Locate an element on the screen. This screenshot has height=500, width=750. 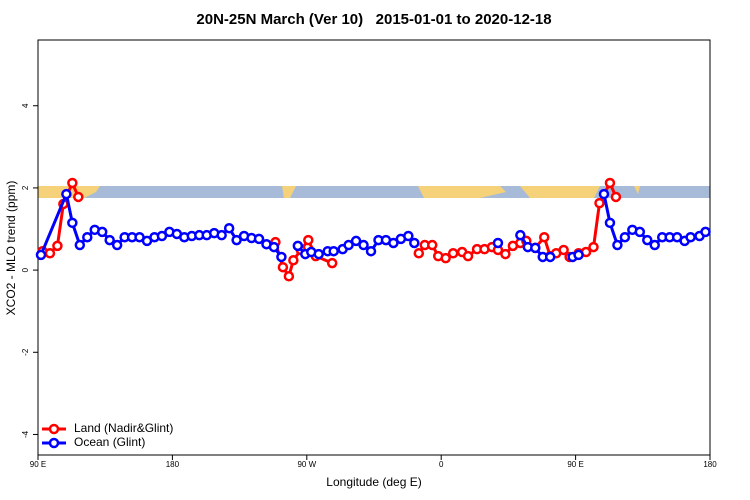
y-axis-label: XCO2 - MLO trend (ppm) is located at coordinates (11, 248).